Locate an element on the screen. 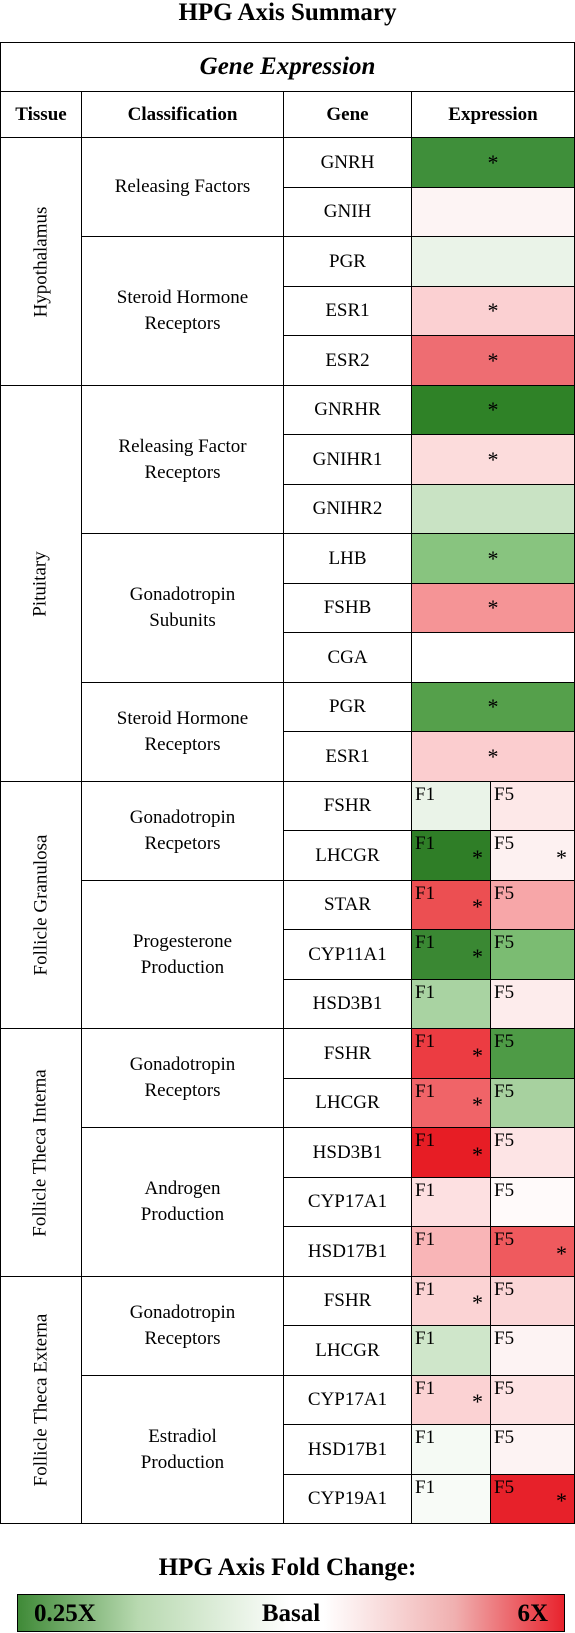 This screenshot has height=1633, width=575. classification-label: Releasing Factors is located at coordinates (183, 187).